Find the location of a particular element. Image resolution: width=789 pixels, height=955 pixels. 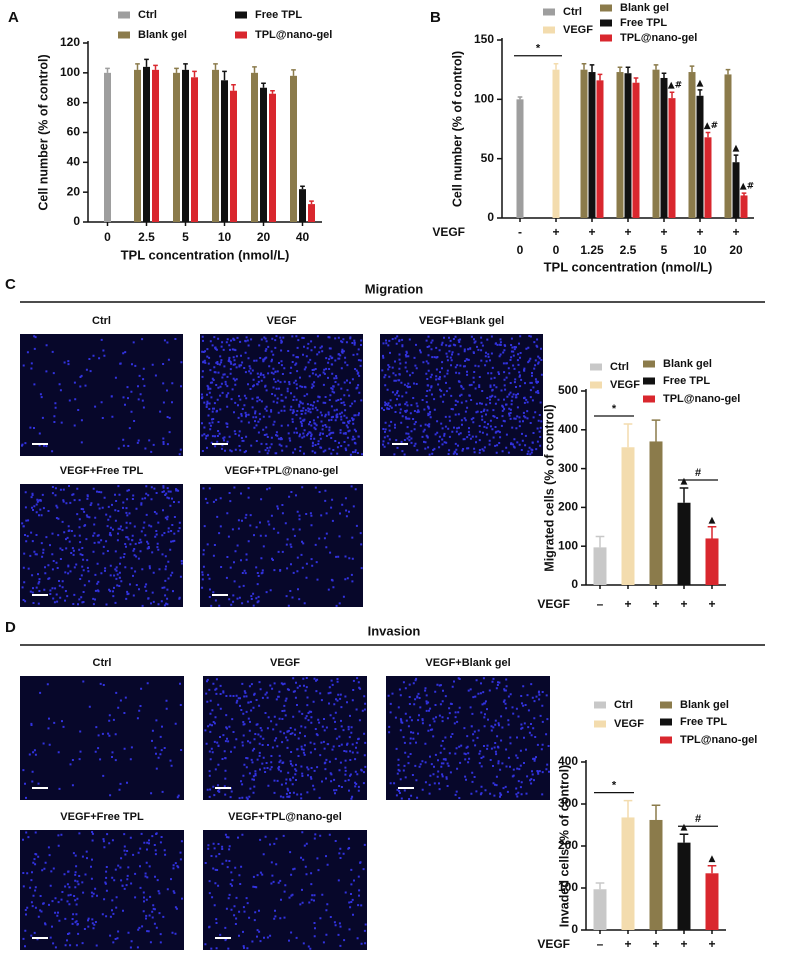

image-label: VEGF+Free TPL is located at coordinates (102, 817).